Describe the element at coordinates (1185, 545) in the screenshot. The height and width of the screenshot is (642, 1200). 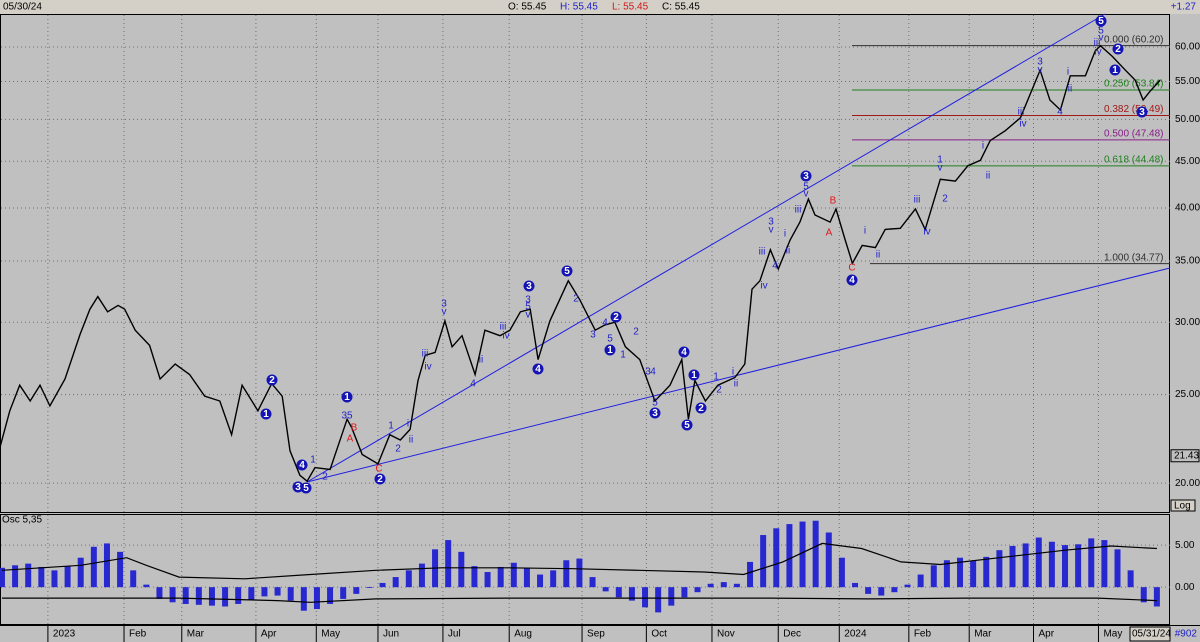
I see `y-tick-label: 5.00` at that location.